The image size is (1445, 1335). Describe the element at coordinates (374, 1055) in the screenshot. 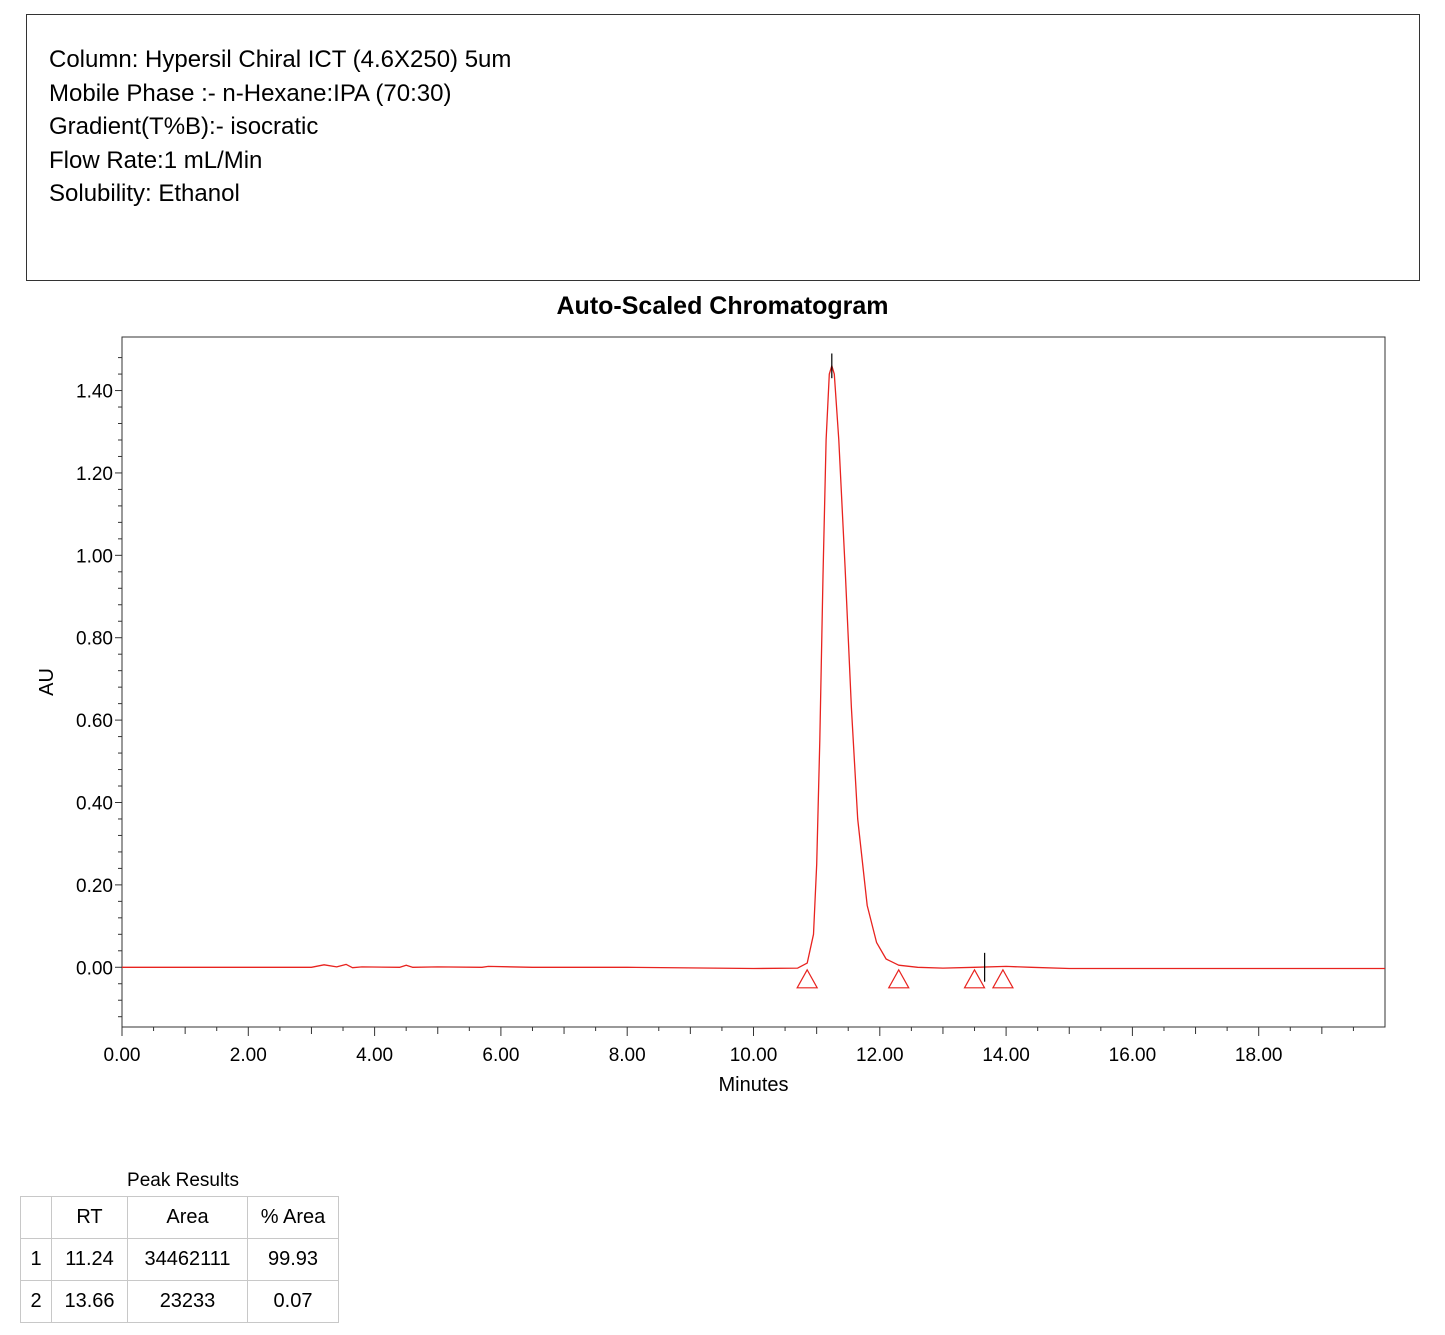

I see `x-tick-label: 4.00` at that location.